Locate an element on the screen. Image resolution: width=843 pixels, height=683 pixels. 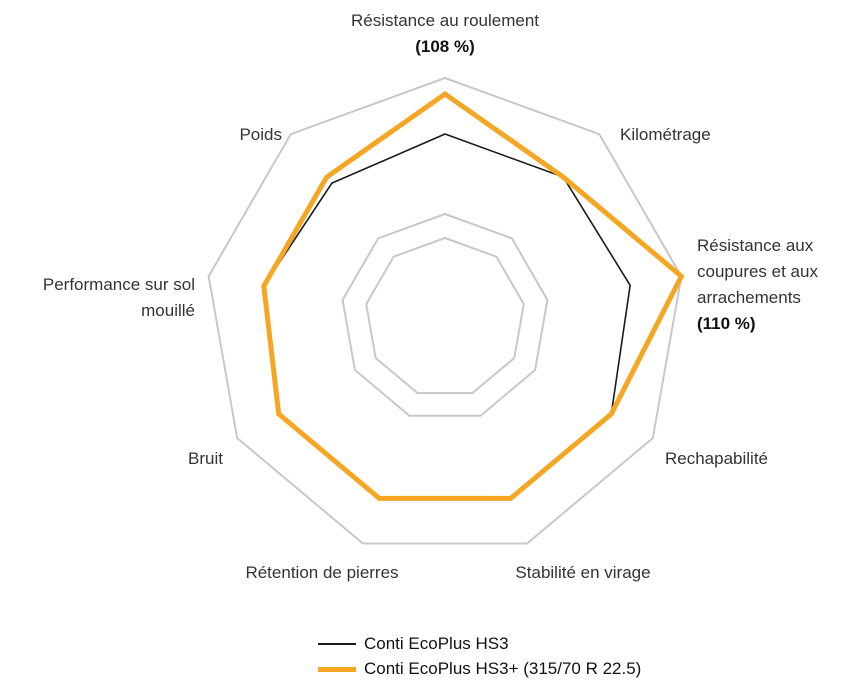
legend-label: Conti EcoPlus HS3 is located at coordinates (436, 643).